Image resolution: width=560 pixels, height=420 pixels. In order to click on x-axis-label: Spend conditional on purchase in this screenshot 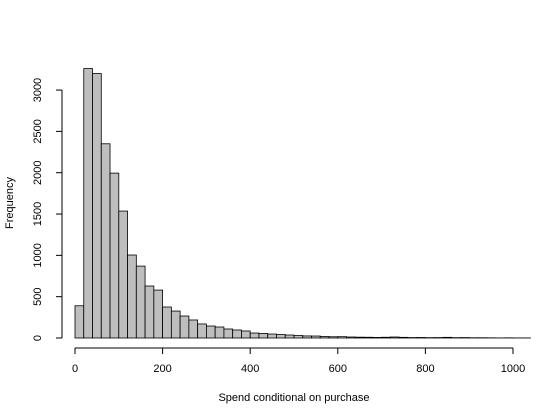, I will do `click(293, 398)`.